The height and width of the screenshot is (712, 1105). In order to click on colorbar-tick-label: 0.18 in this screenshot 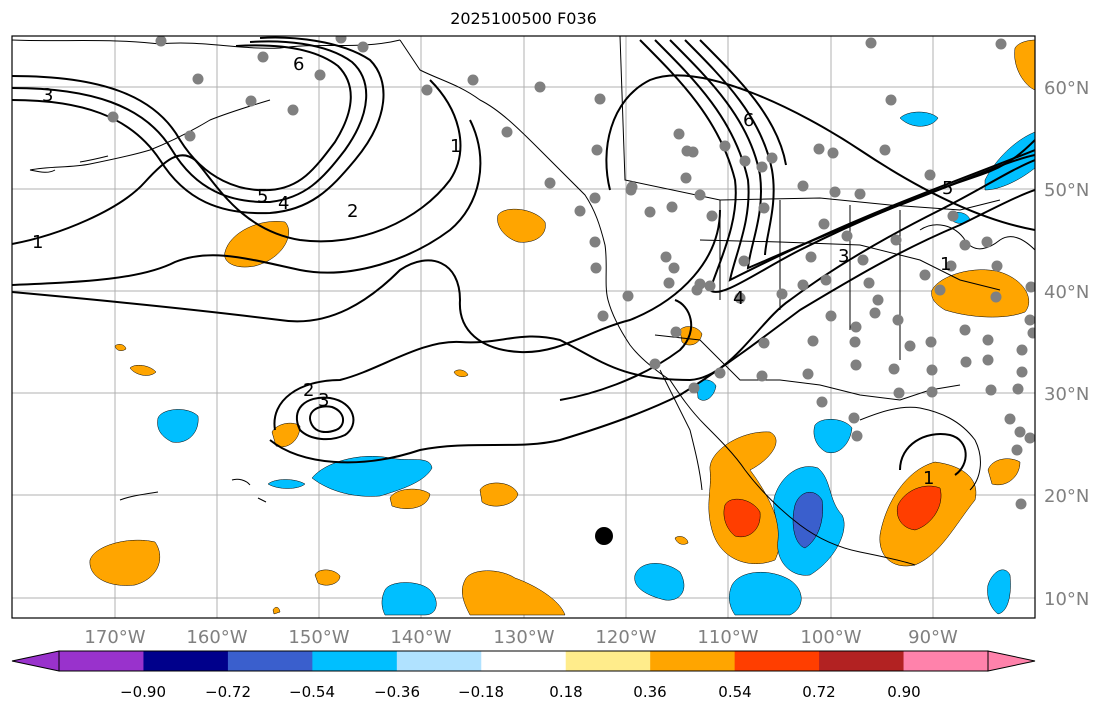, I will do `click(565, 692)`.